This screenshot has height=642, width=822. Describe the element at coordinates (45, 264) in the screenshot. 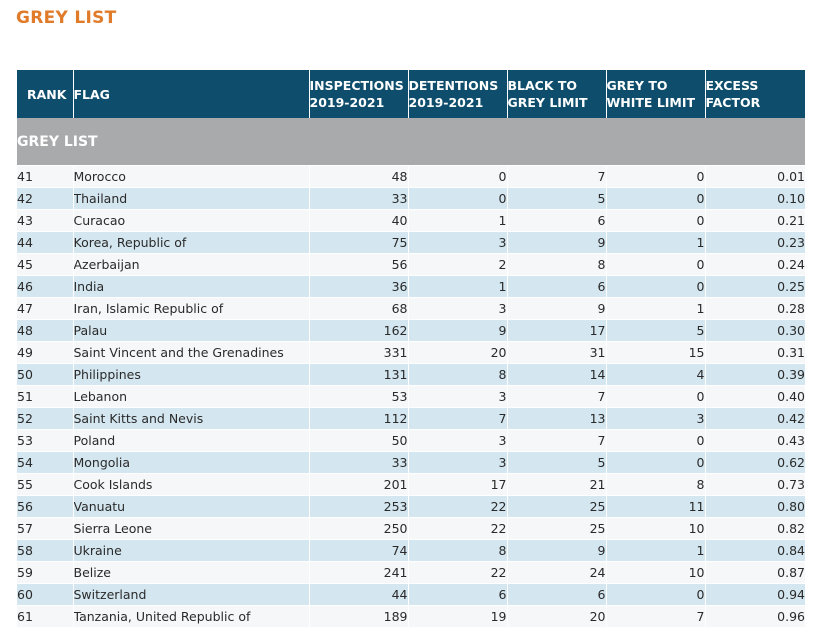

I see `rank-cell: 45` at that location.